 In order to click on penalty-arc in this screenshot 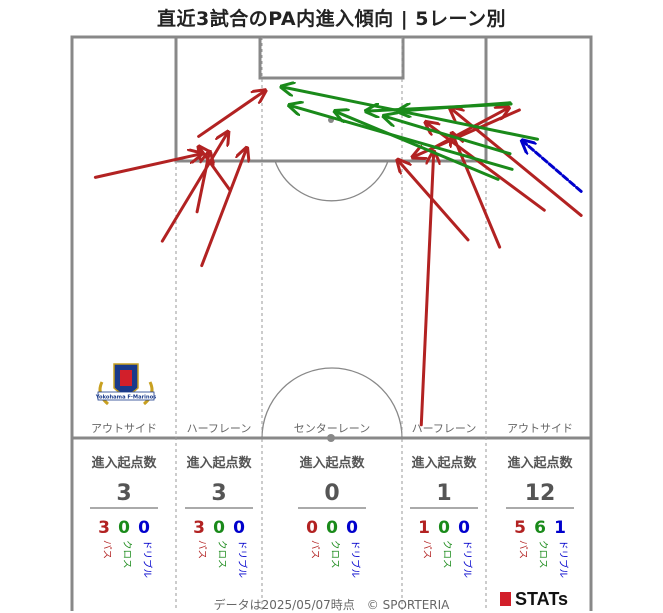, I will do `click(331, 181)`.